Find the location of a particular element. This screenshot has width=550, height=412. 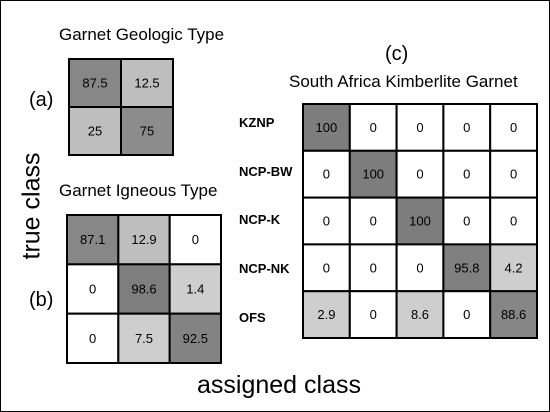

cell-value-1-1-2: 1.4 is located at coordinates (195, 289).